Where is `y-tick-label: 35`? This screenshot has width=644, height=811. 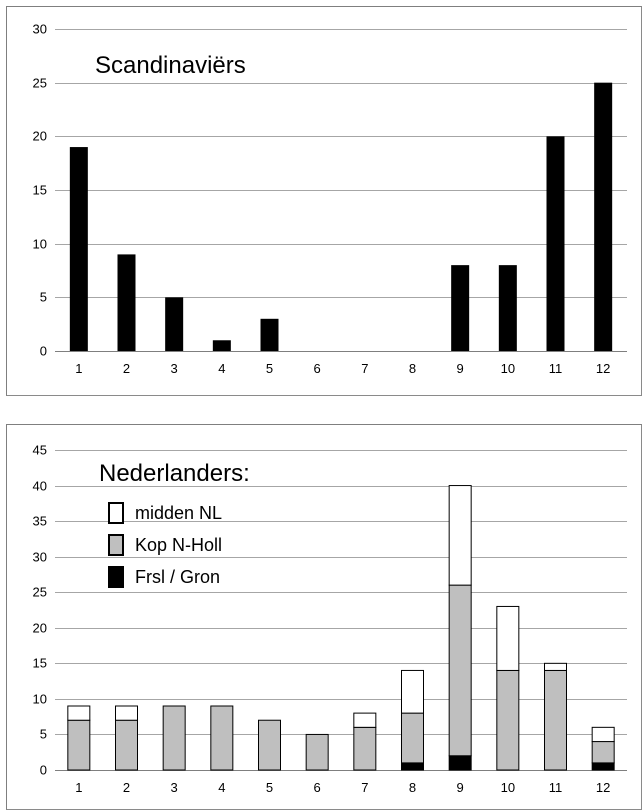 y-tick-label: 35 is located at coordinates (40, 521).